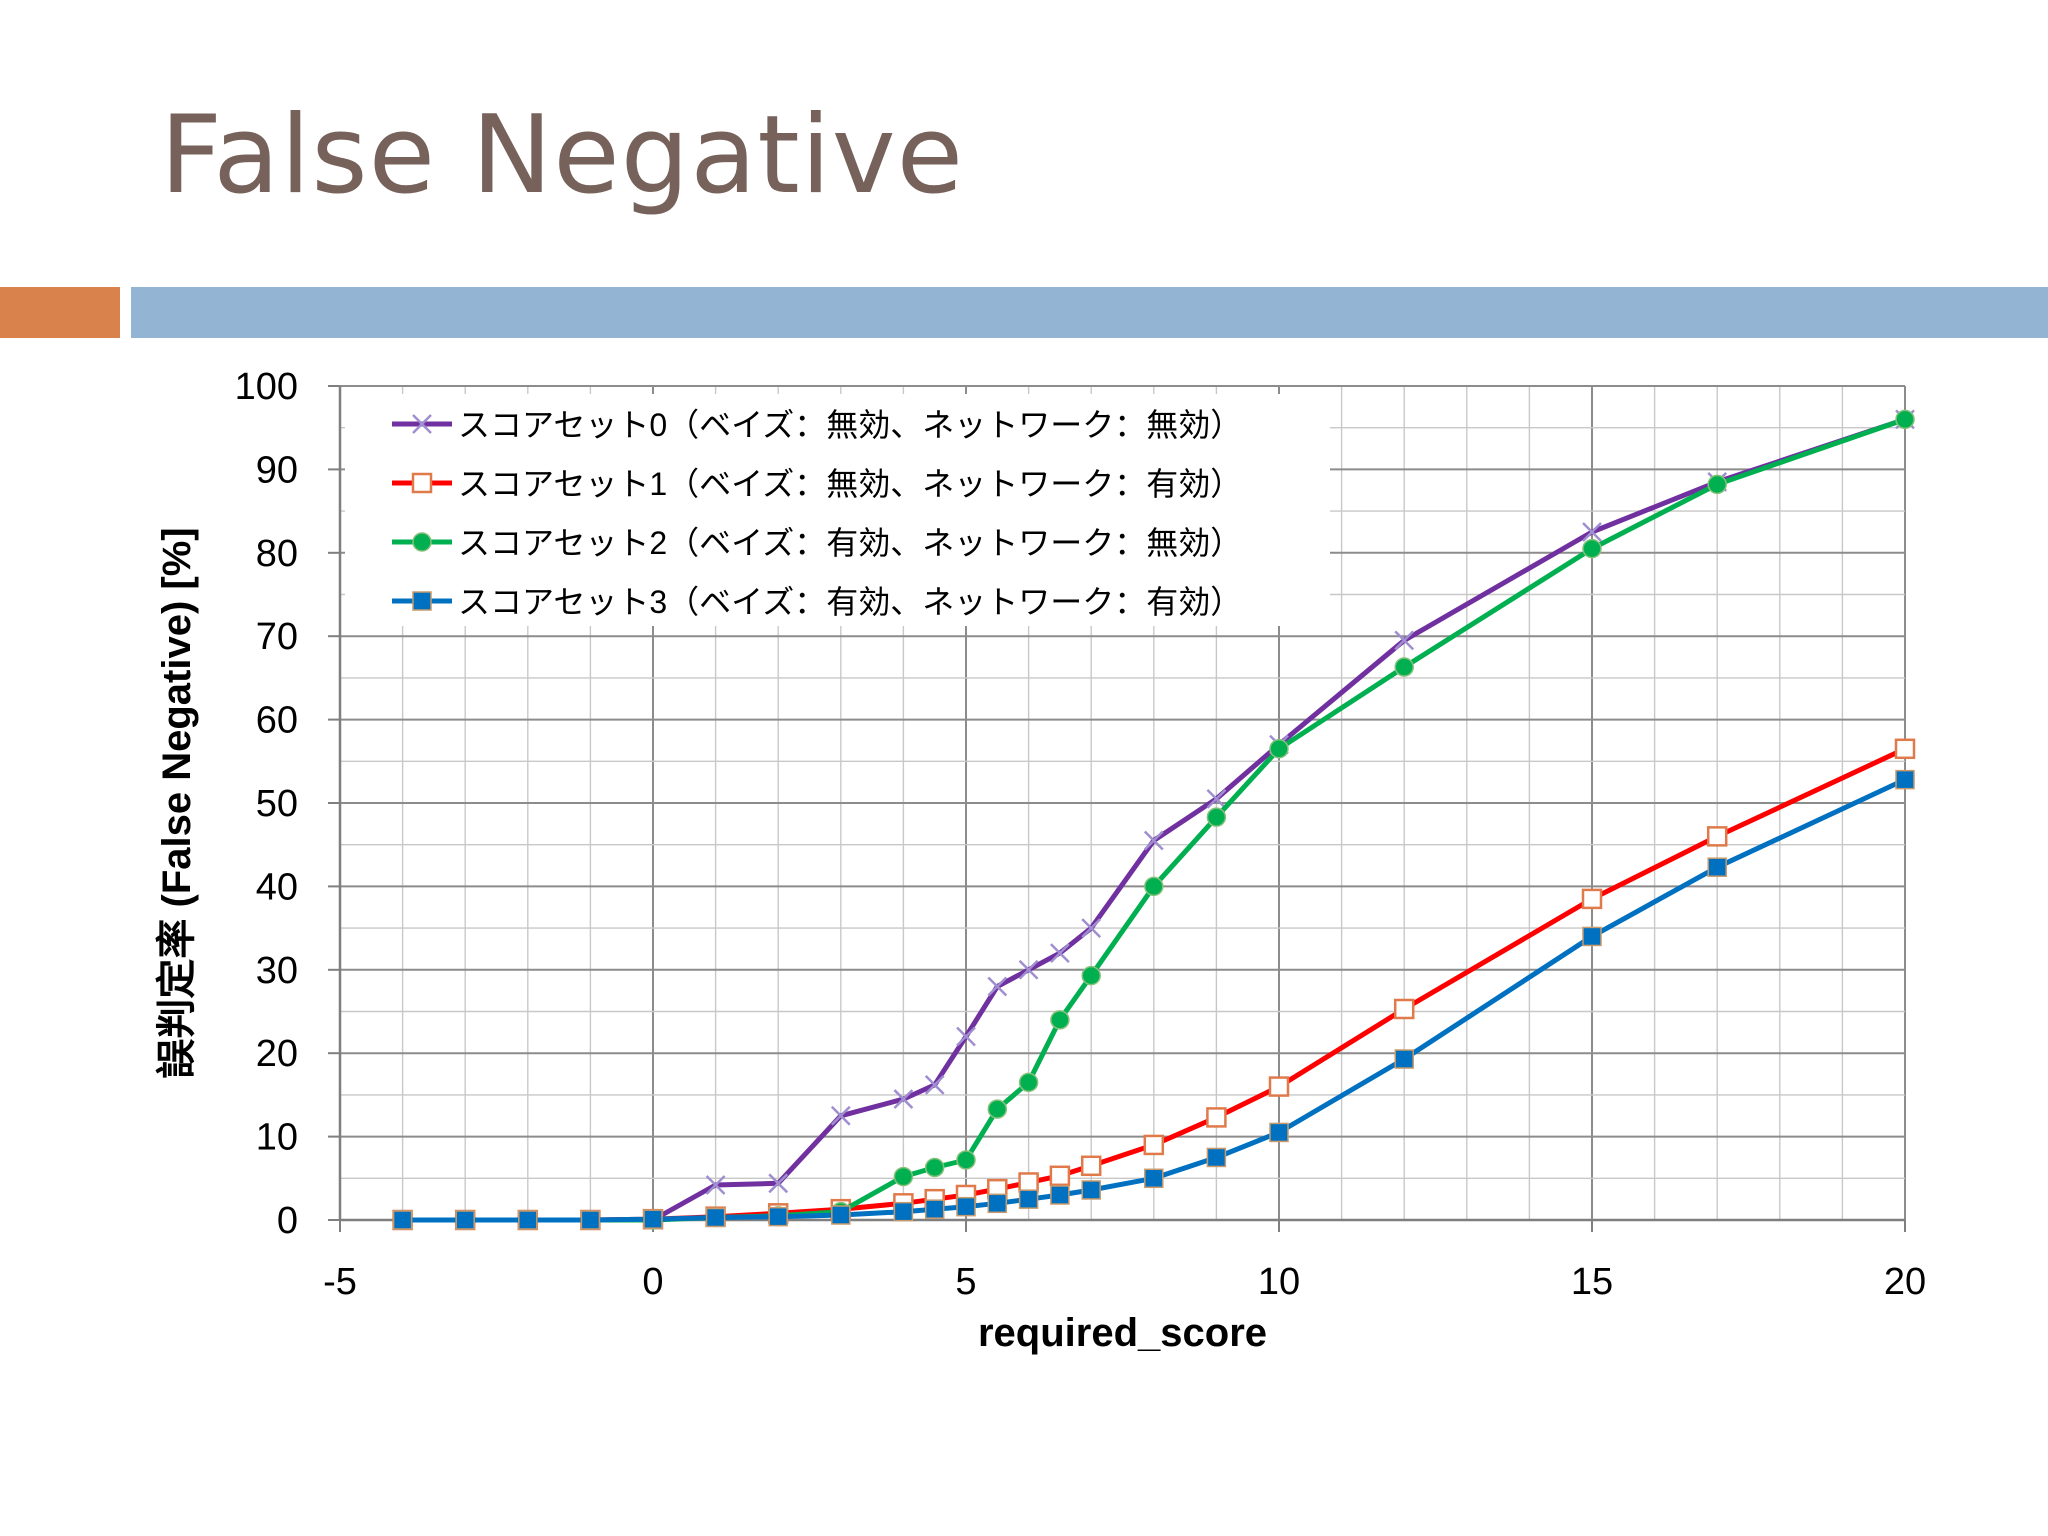 The width and height of the screenshot is (2048, 1536). What do you see at coordinates (1592, 1282) in the screenshot?
I see `x-tick-label: 15` at bounding box center [1592, 1282].